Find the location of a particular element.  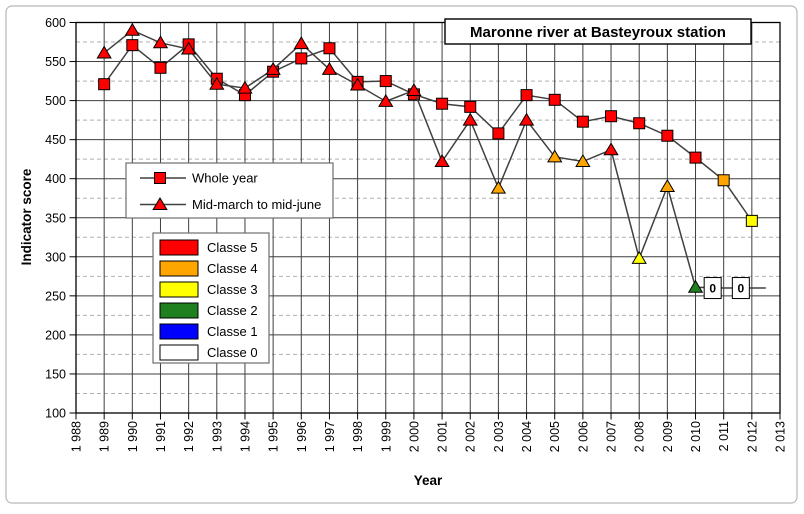

y-tick-label: 200 is located at coordinates (55, 335).